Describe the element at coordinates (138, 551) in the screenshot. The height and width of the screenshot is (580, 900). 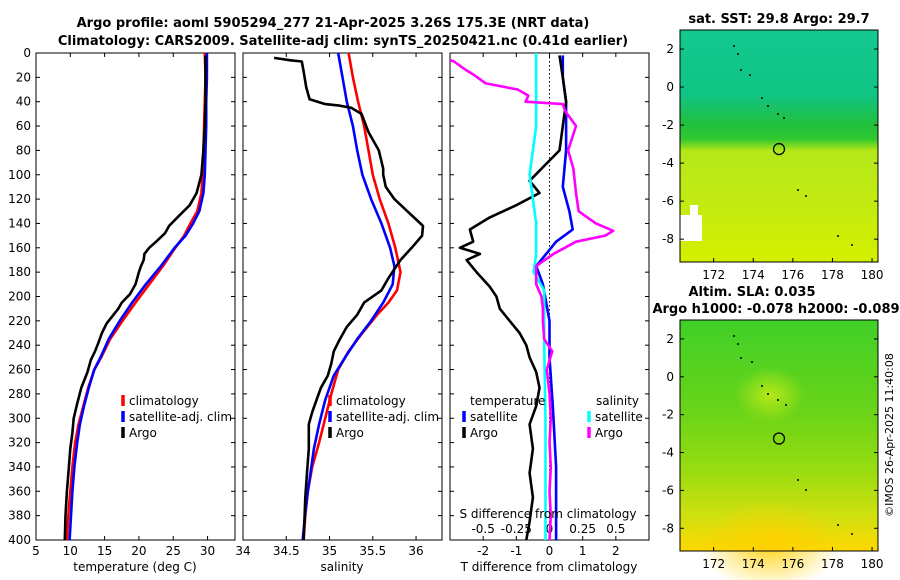
I see `x-tick-label: 20` at that location.